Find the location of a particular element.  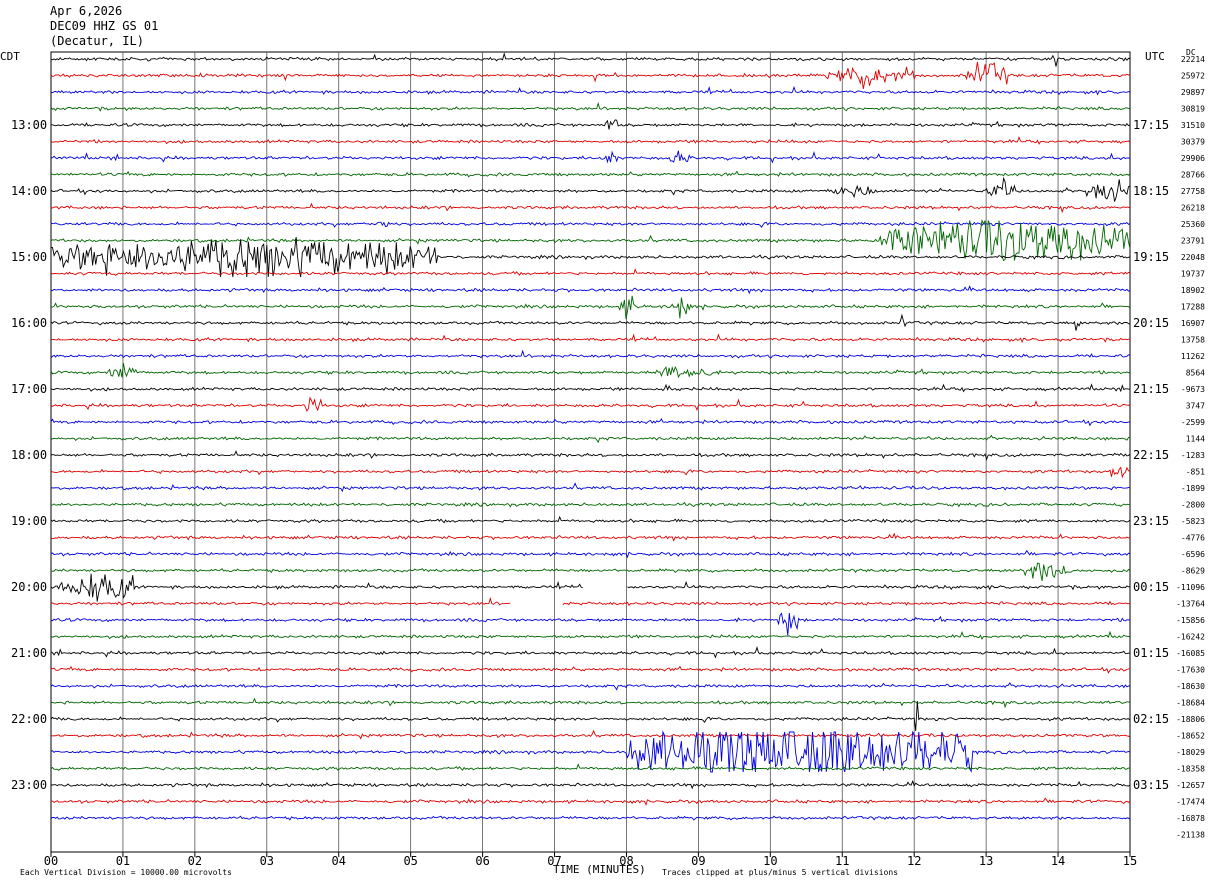

cdt-hour-label: 14:00 is located at coordinates (29, 191).